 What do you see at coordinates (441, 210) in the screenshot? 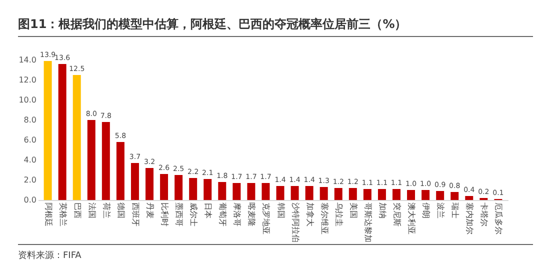
I see `x-tick-label: 波兰` at bounding box center [441, 210].